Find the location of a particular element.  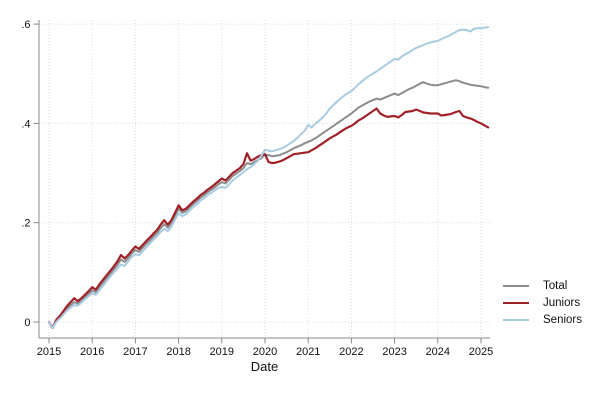

x-axis-title: Date is located at coordinates (264, 366).